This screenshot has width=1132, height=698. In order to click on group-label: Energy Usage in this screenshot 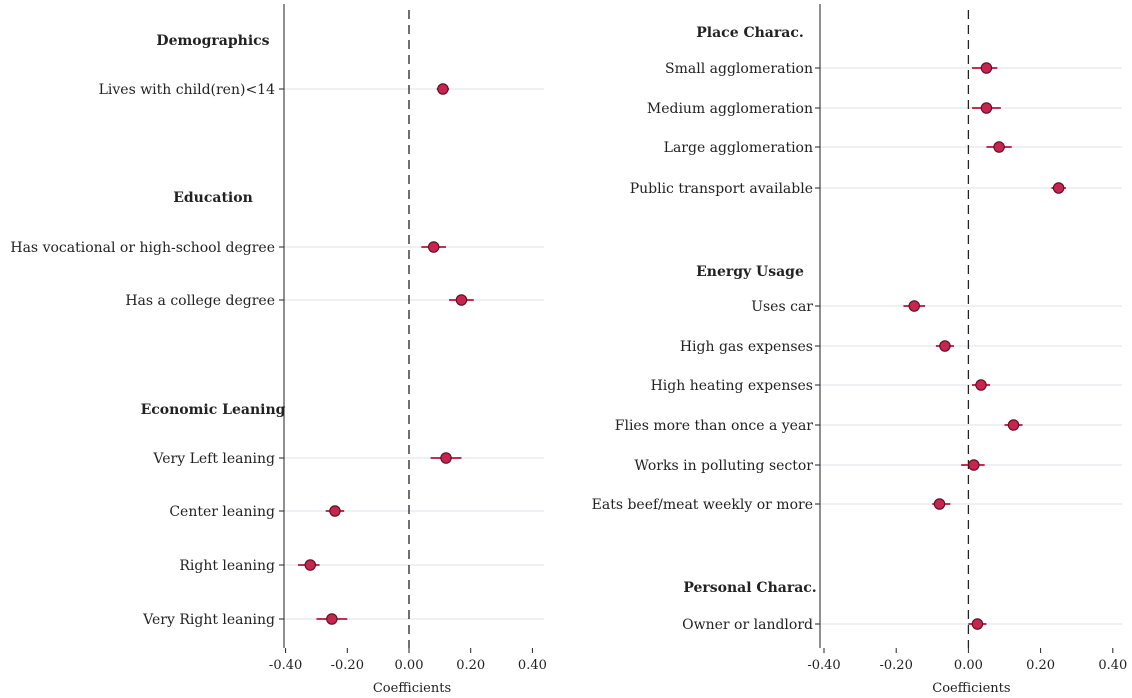, I will do `click(750, 272)`.